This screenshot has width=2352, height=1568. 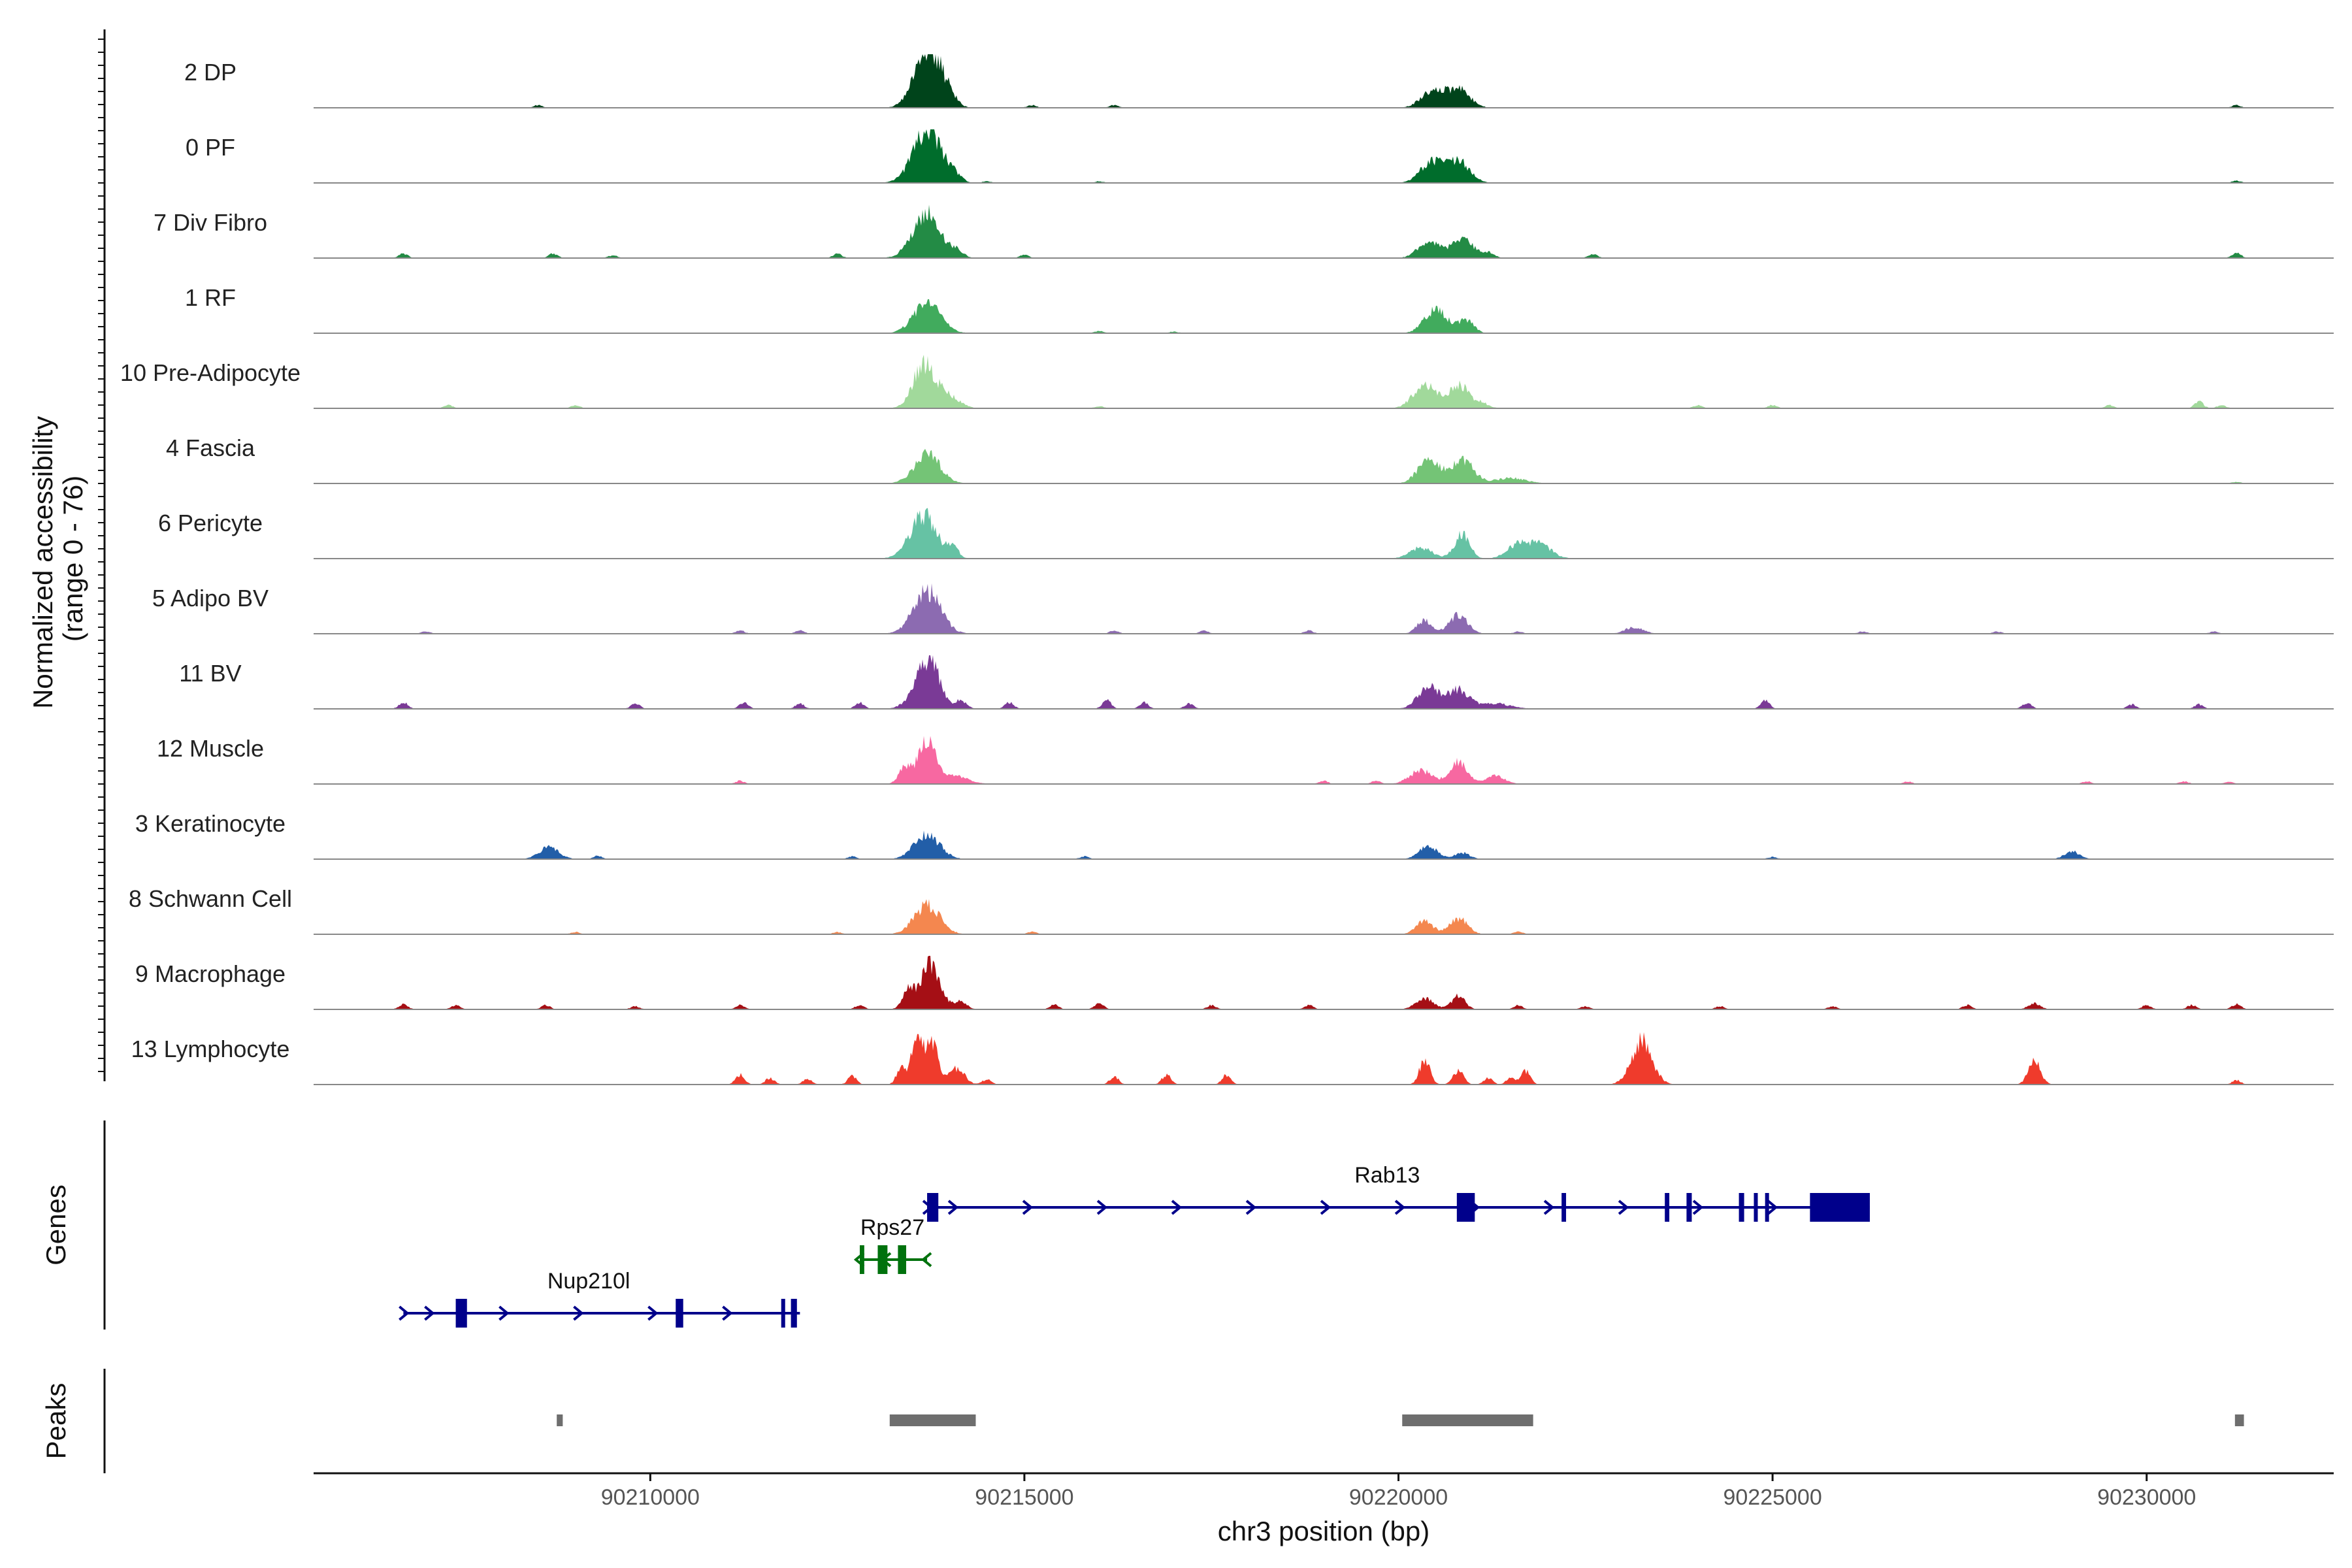 What do you see at coordinates (1400, 1420) in the screenshot?
I see `peaks-track` at bounding box center [1400, 1420].